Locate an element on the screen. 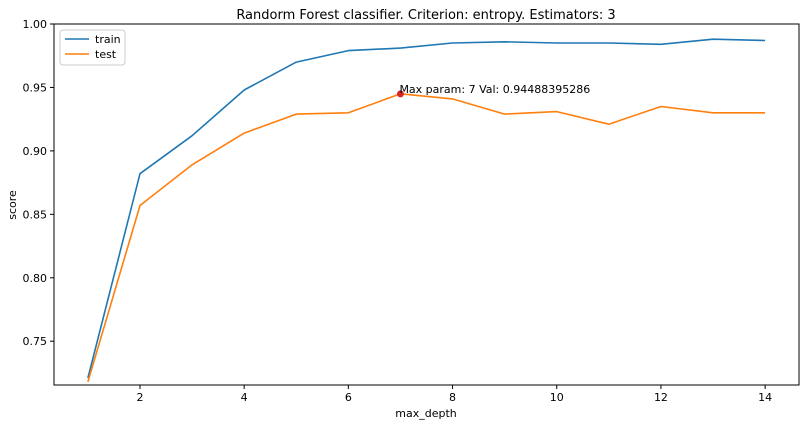 The image size is (810, 428). x-axis-label: max_depth is located at coordinates (426, 413).